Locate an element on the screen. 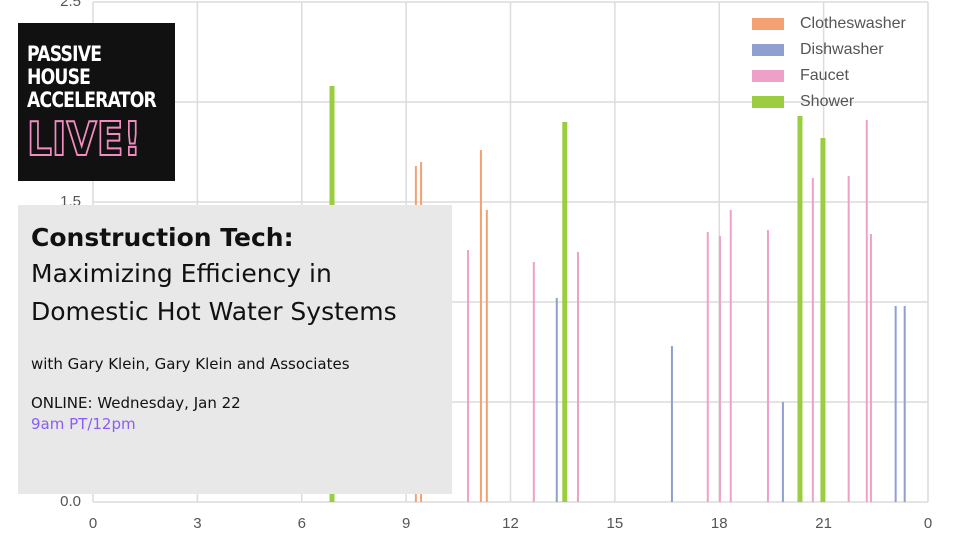 The image size is (960, 540). x-tick-label: 9 is located at coordinates (406, 523).